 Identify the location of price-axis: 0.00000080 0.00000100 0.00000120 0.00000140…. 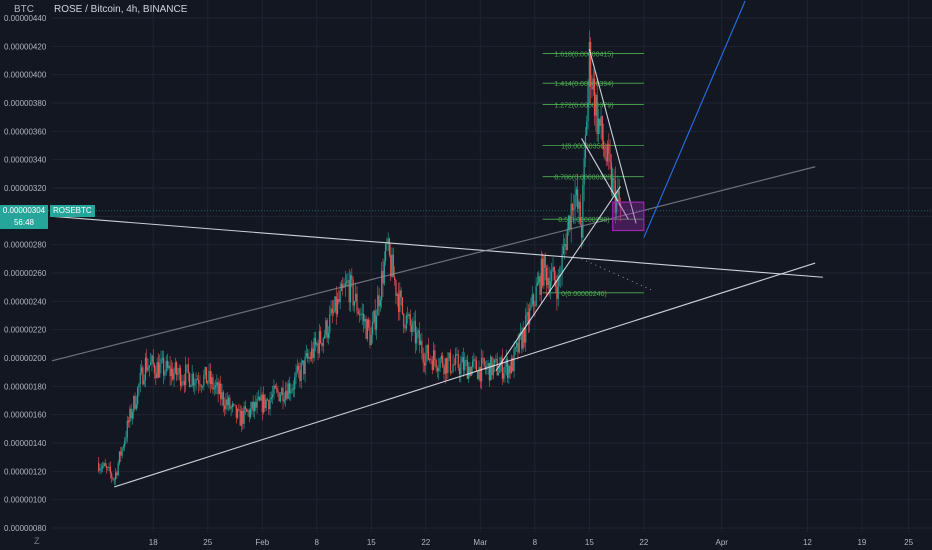
(25, 273).